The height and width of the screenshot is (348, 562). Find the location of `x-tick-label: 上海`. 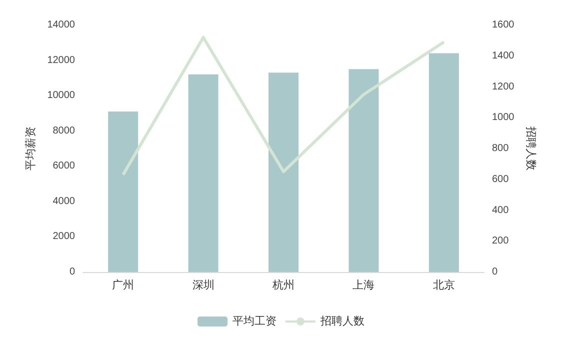

x-tick-label: 上海 is located at coordinates (363, 285).